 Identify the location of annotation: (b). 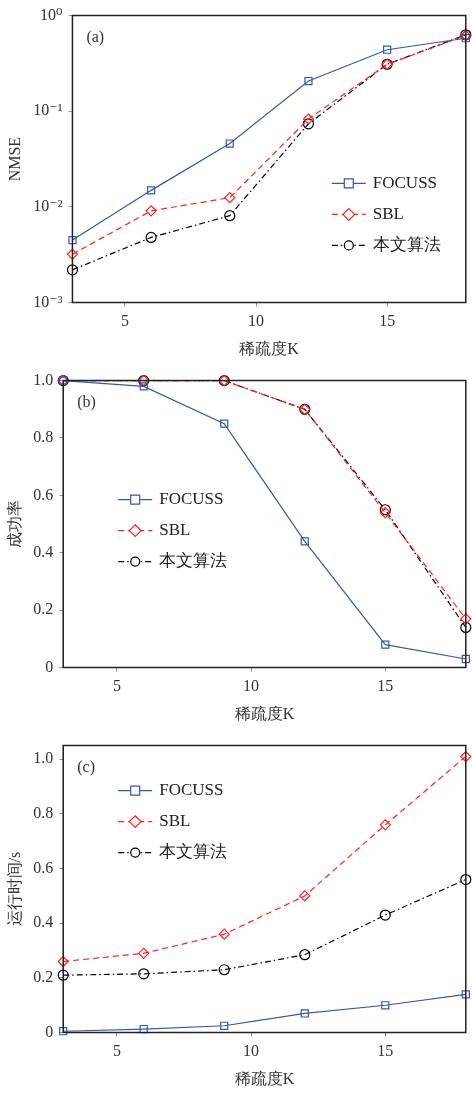
(86, 401).